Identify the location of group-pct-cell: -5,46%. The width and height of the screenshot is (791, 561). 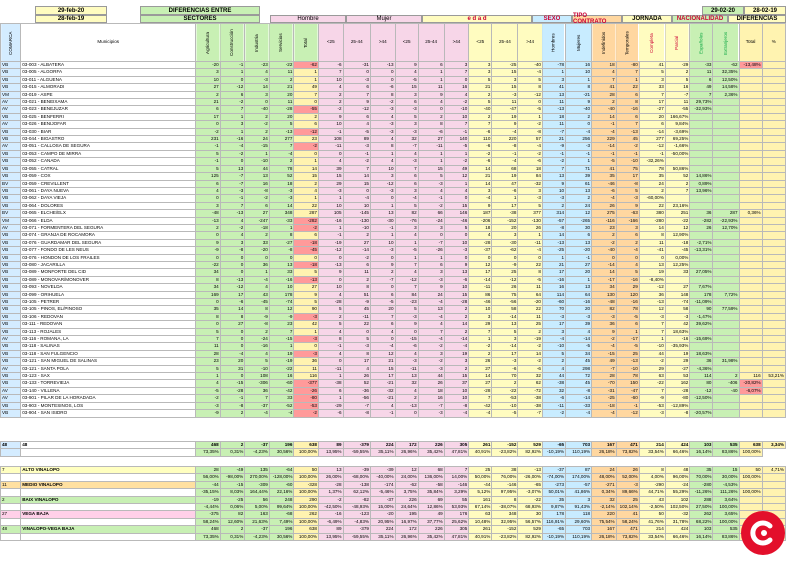
(382, 492).